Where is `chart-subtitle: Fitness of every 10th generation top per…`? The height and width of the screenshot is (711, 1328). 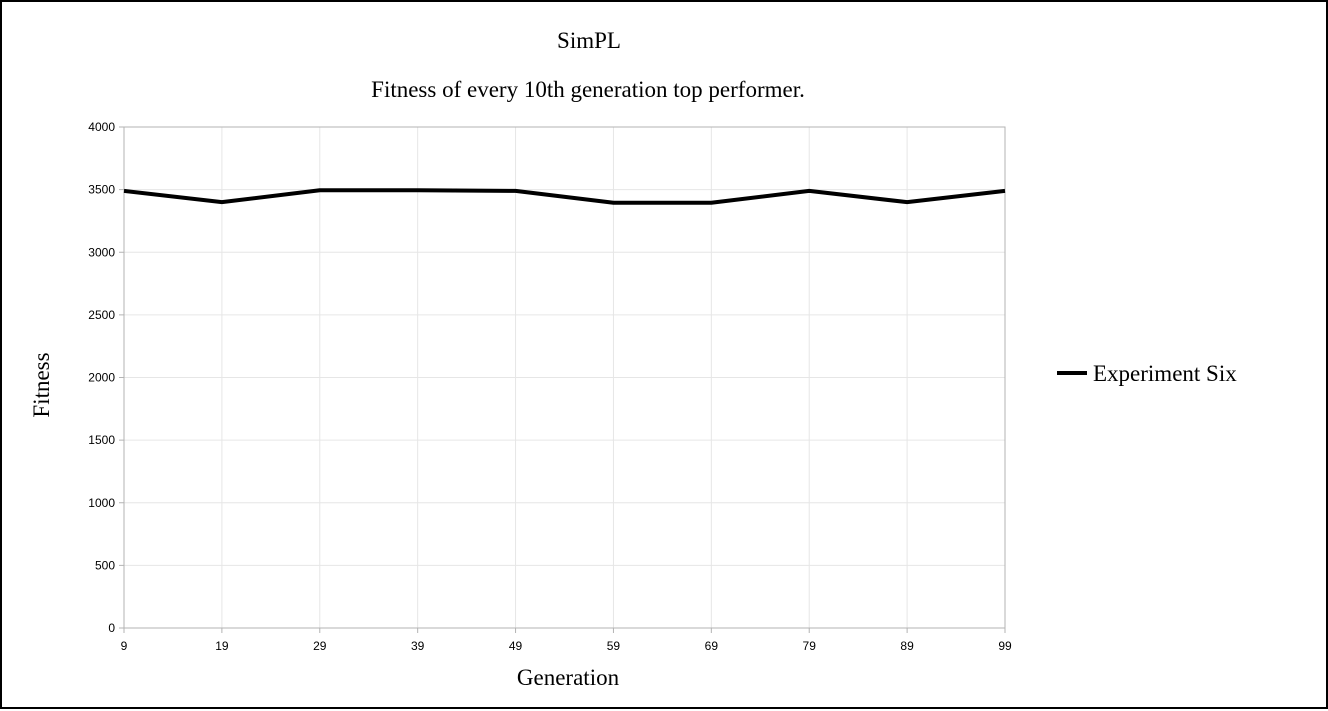
chart-subtitle: Fitness of every 10th generation top per… is located at coordinates (588, 89).